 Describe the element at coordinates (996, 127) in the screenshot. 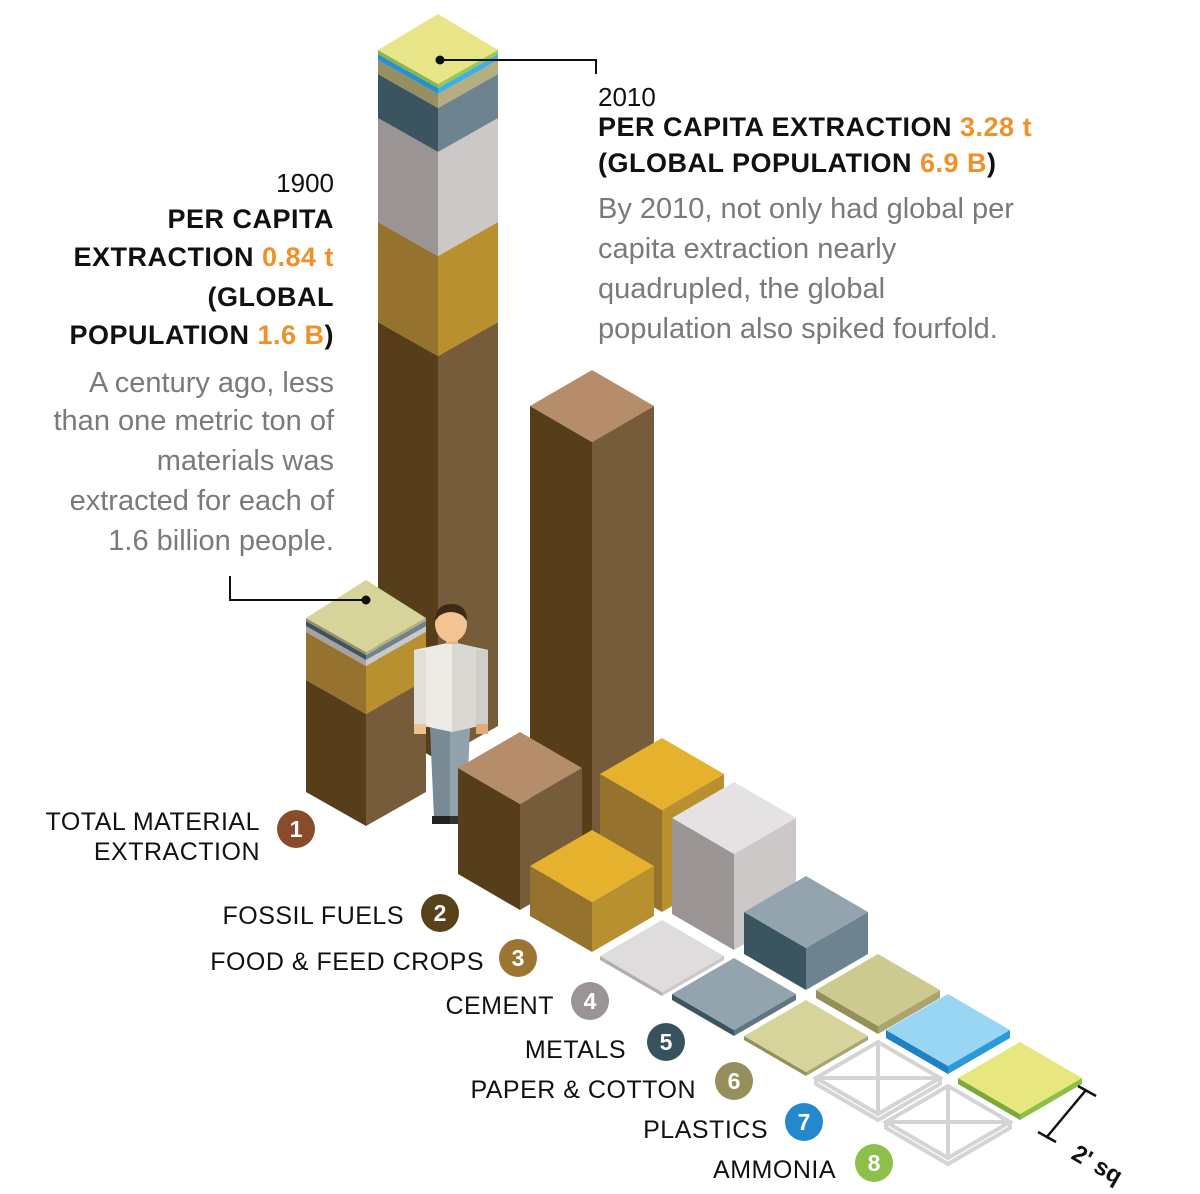

I see `per-capita-2010-value: 3.28 t` at that location.